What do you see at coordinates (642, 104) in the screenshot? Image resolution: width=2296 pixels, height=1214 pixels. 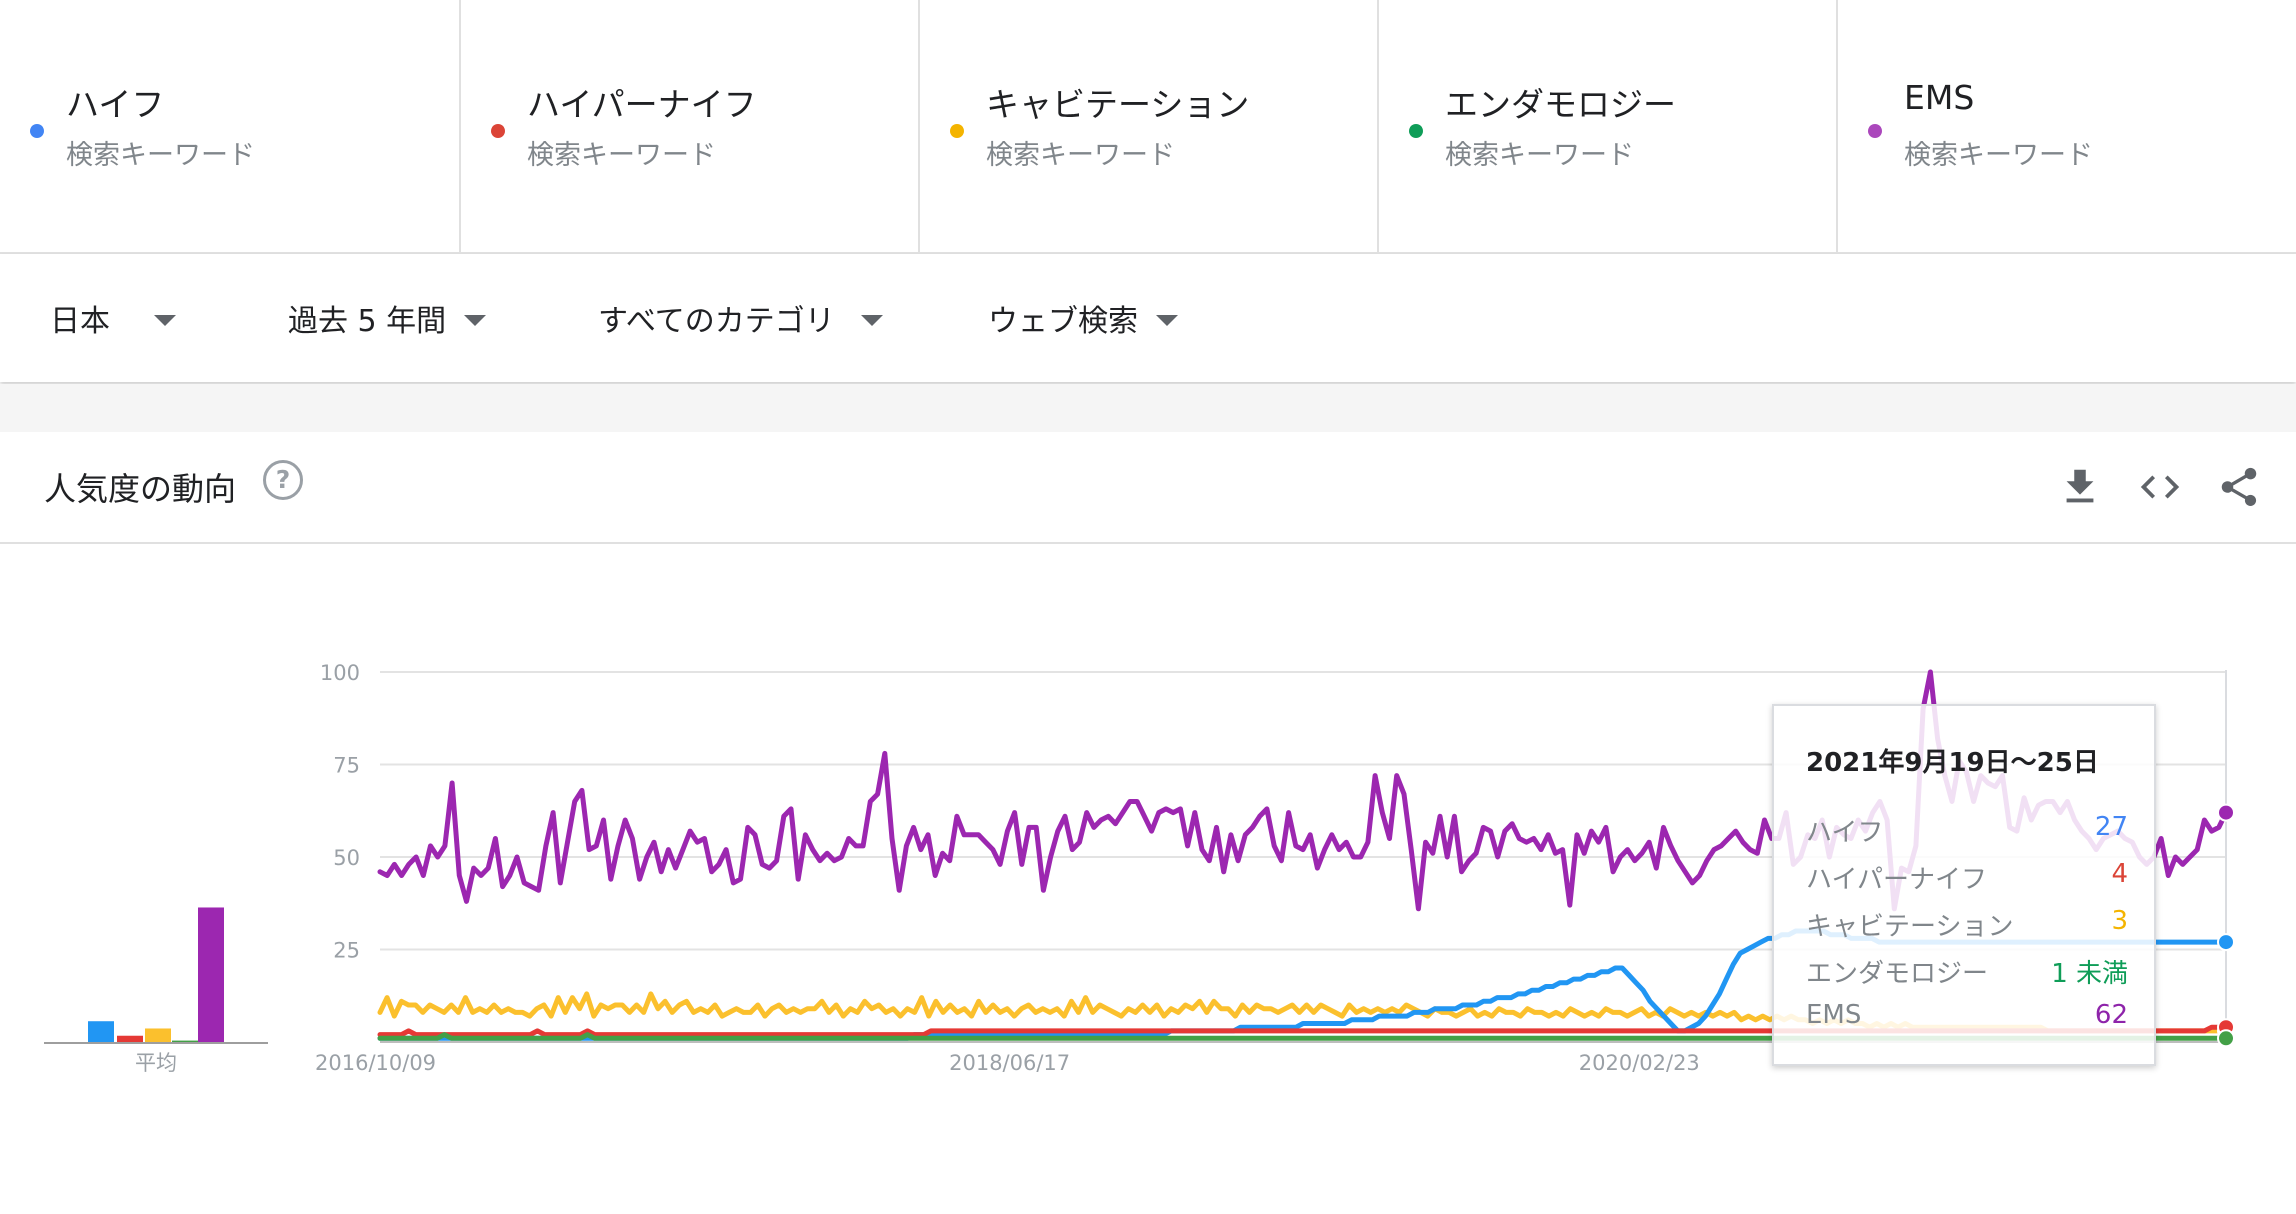 I see `term-name: ハイパーナイフ` at bounding box center [642, 104].